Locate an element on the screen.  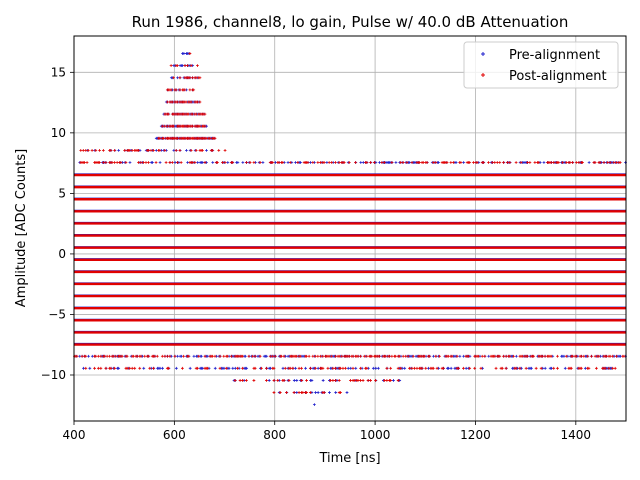
x-axis-ticks: 400 600 800 1000 1200 1400 is located at coordinates (327, 431).